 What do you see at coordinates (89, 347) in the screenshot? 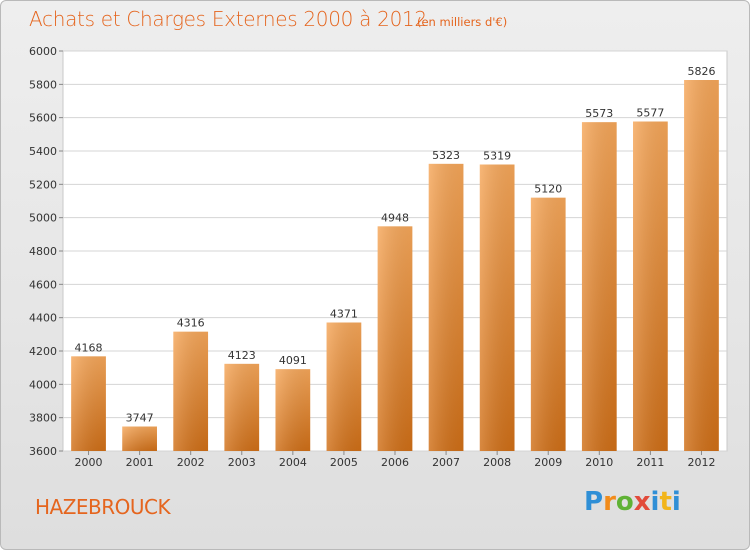
I see `bar-value-label: 4168` at bounding box center [89, 347].